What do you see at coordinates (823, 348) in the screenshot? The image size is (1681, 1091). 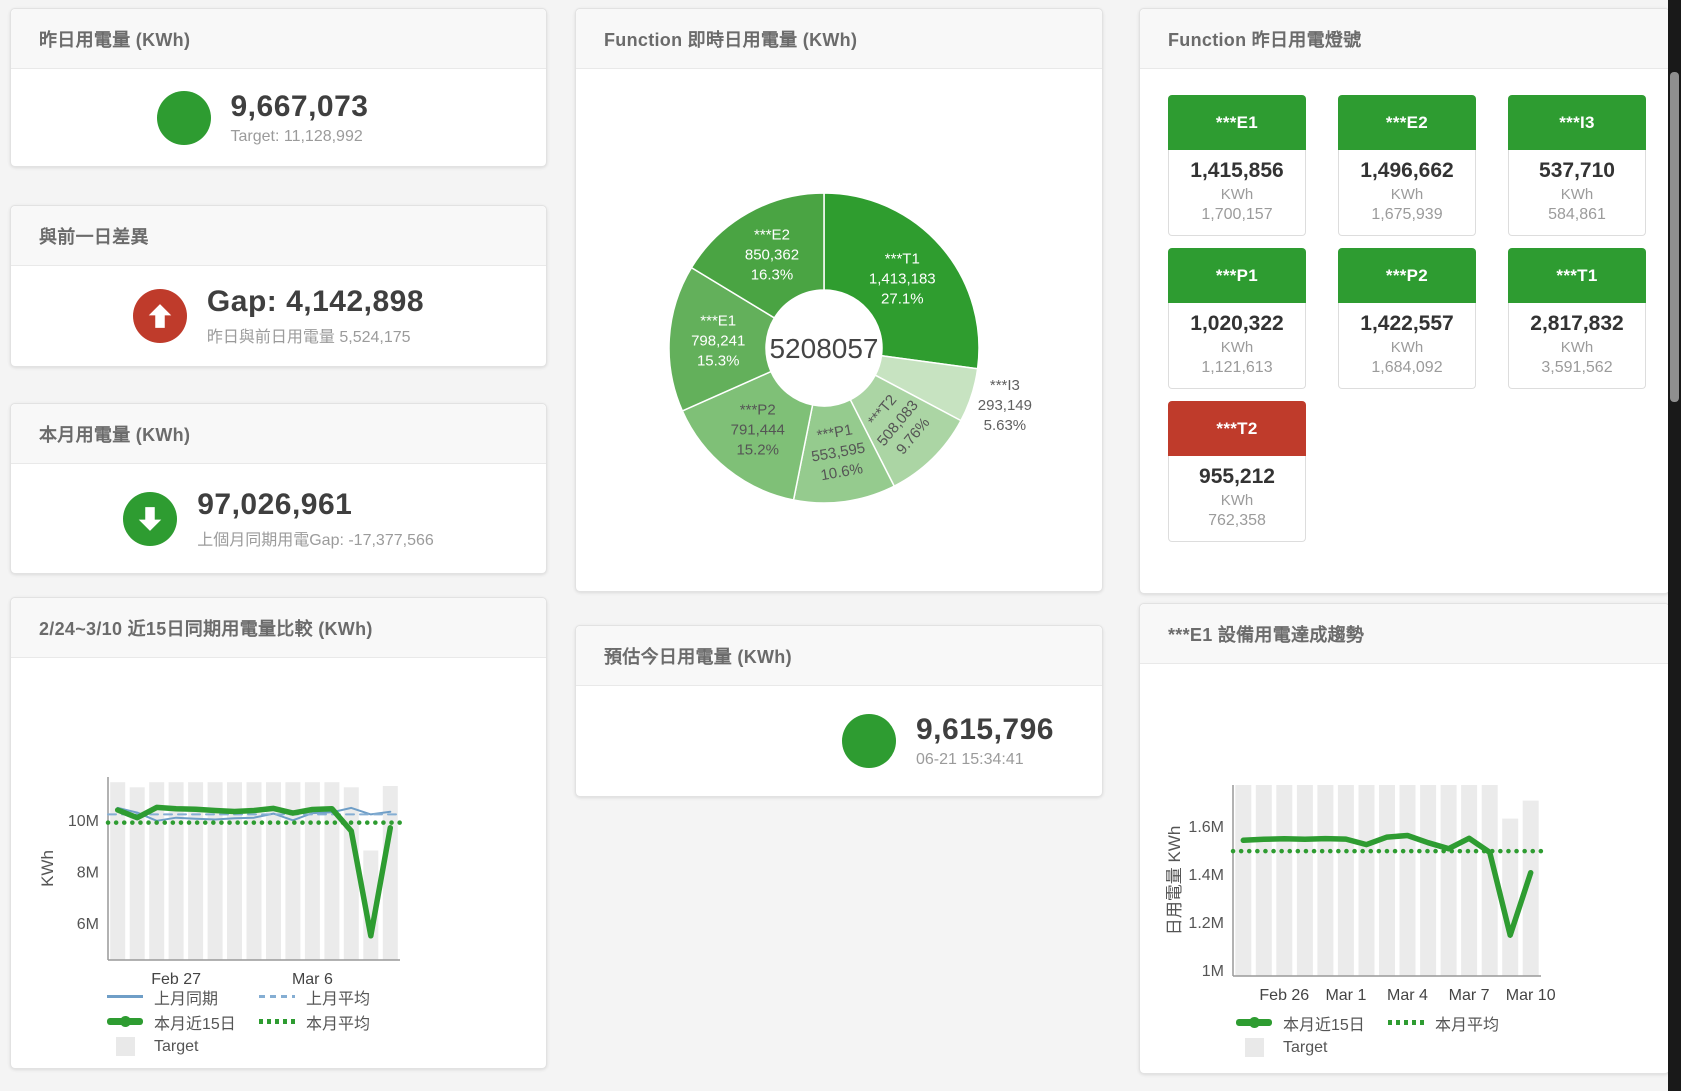 I see `donut-center-total: 5208057` at bounding box center [823, 348].